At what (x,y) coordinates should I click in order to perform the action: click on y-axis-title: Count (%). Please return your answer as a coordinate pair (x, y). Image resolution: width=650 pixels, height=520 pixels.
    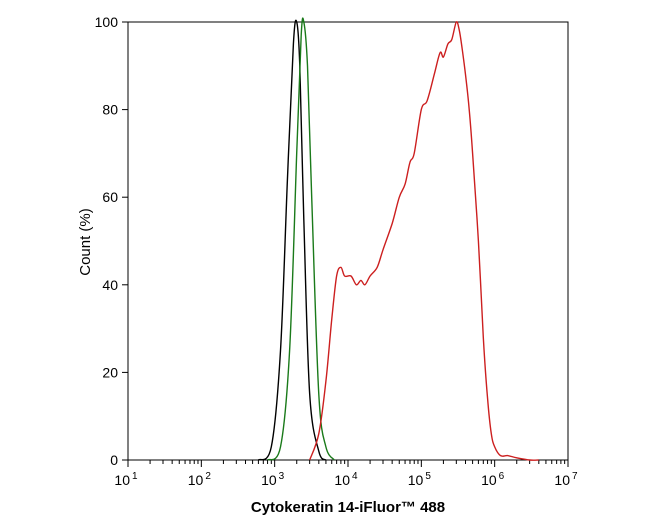
    Looking at the image, I should click on (85, 242).